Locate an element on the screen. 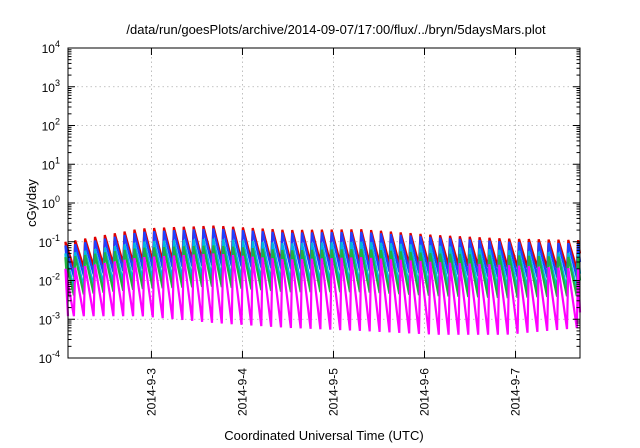 This screenshot has width=640, height=448. y-tick-exponent: -4 is located at coordinates (56, 354).